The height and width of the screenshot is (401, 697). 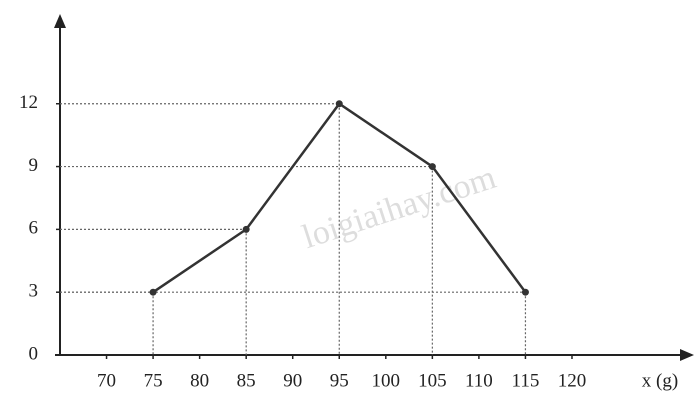 I want to click on x-axis-label: x (g), so click(x=660, y=380).